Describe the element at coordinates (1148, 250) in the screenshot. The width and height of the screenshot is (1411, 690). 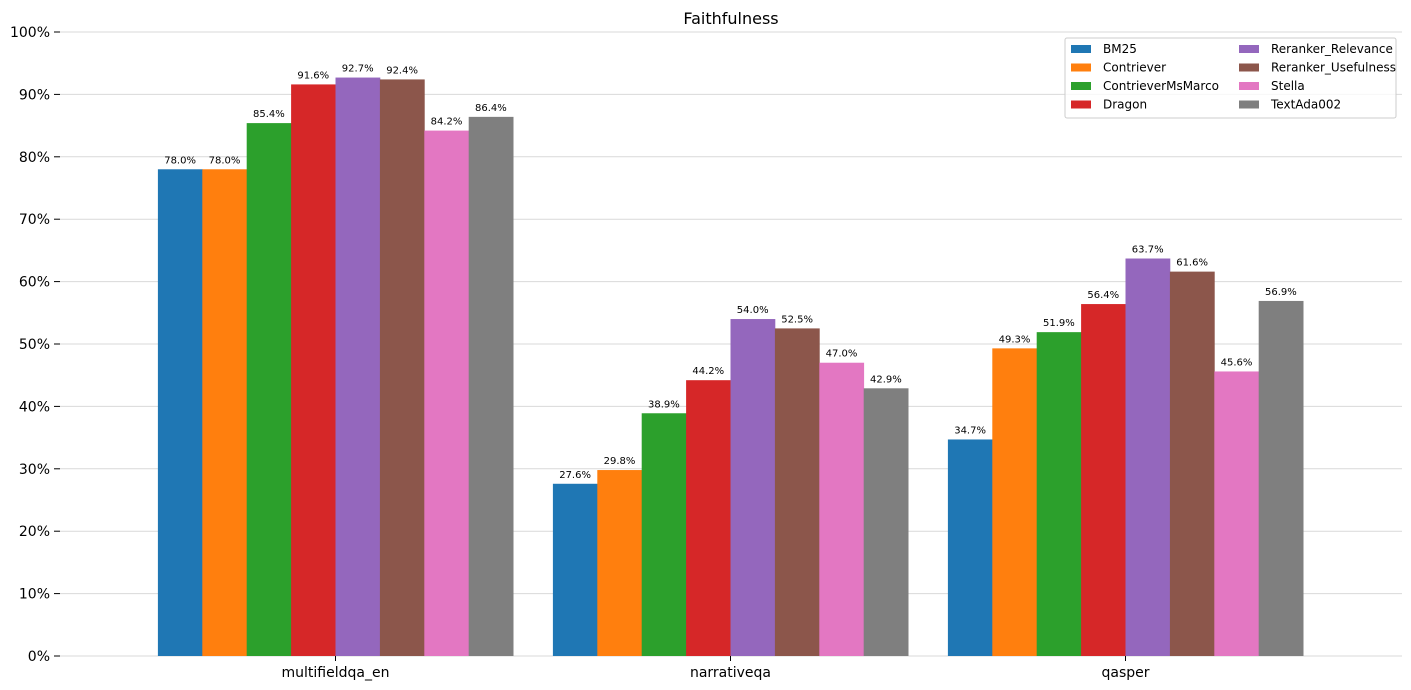
I see `data-label: 63.7%` at that location.